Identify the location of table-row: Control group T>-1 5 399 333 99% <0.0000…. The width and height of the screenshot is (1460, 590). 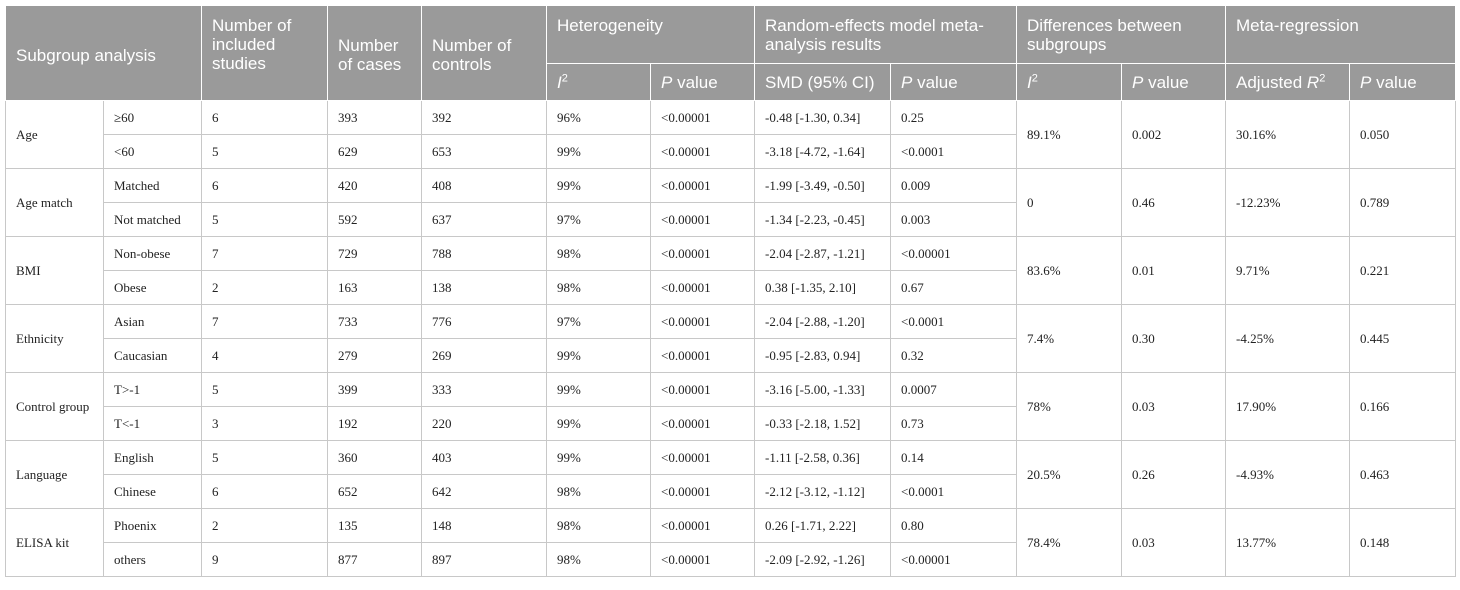
(731, 406).